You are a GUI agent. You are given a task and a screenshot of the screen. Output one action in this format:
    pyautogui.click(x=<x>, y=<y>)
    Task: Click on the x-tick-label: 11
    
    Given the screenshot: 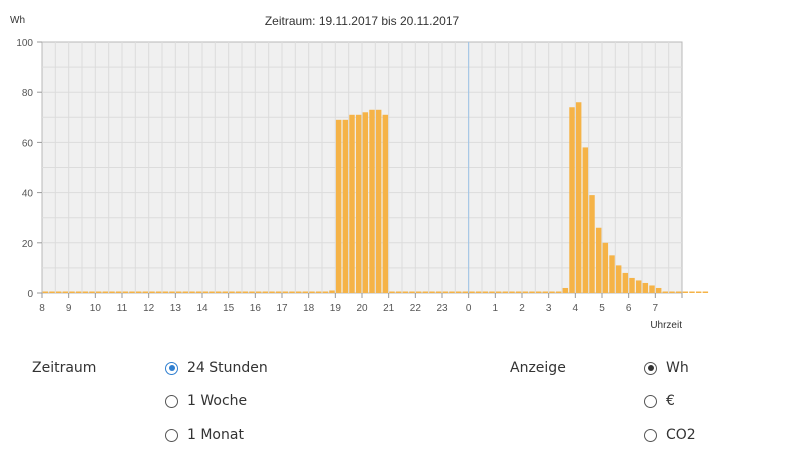 What is the action you would take?
    pyautogui.click(x=122, y=308)
    